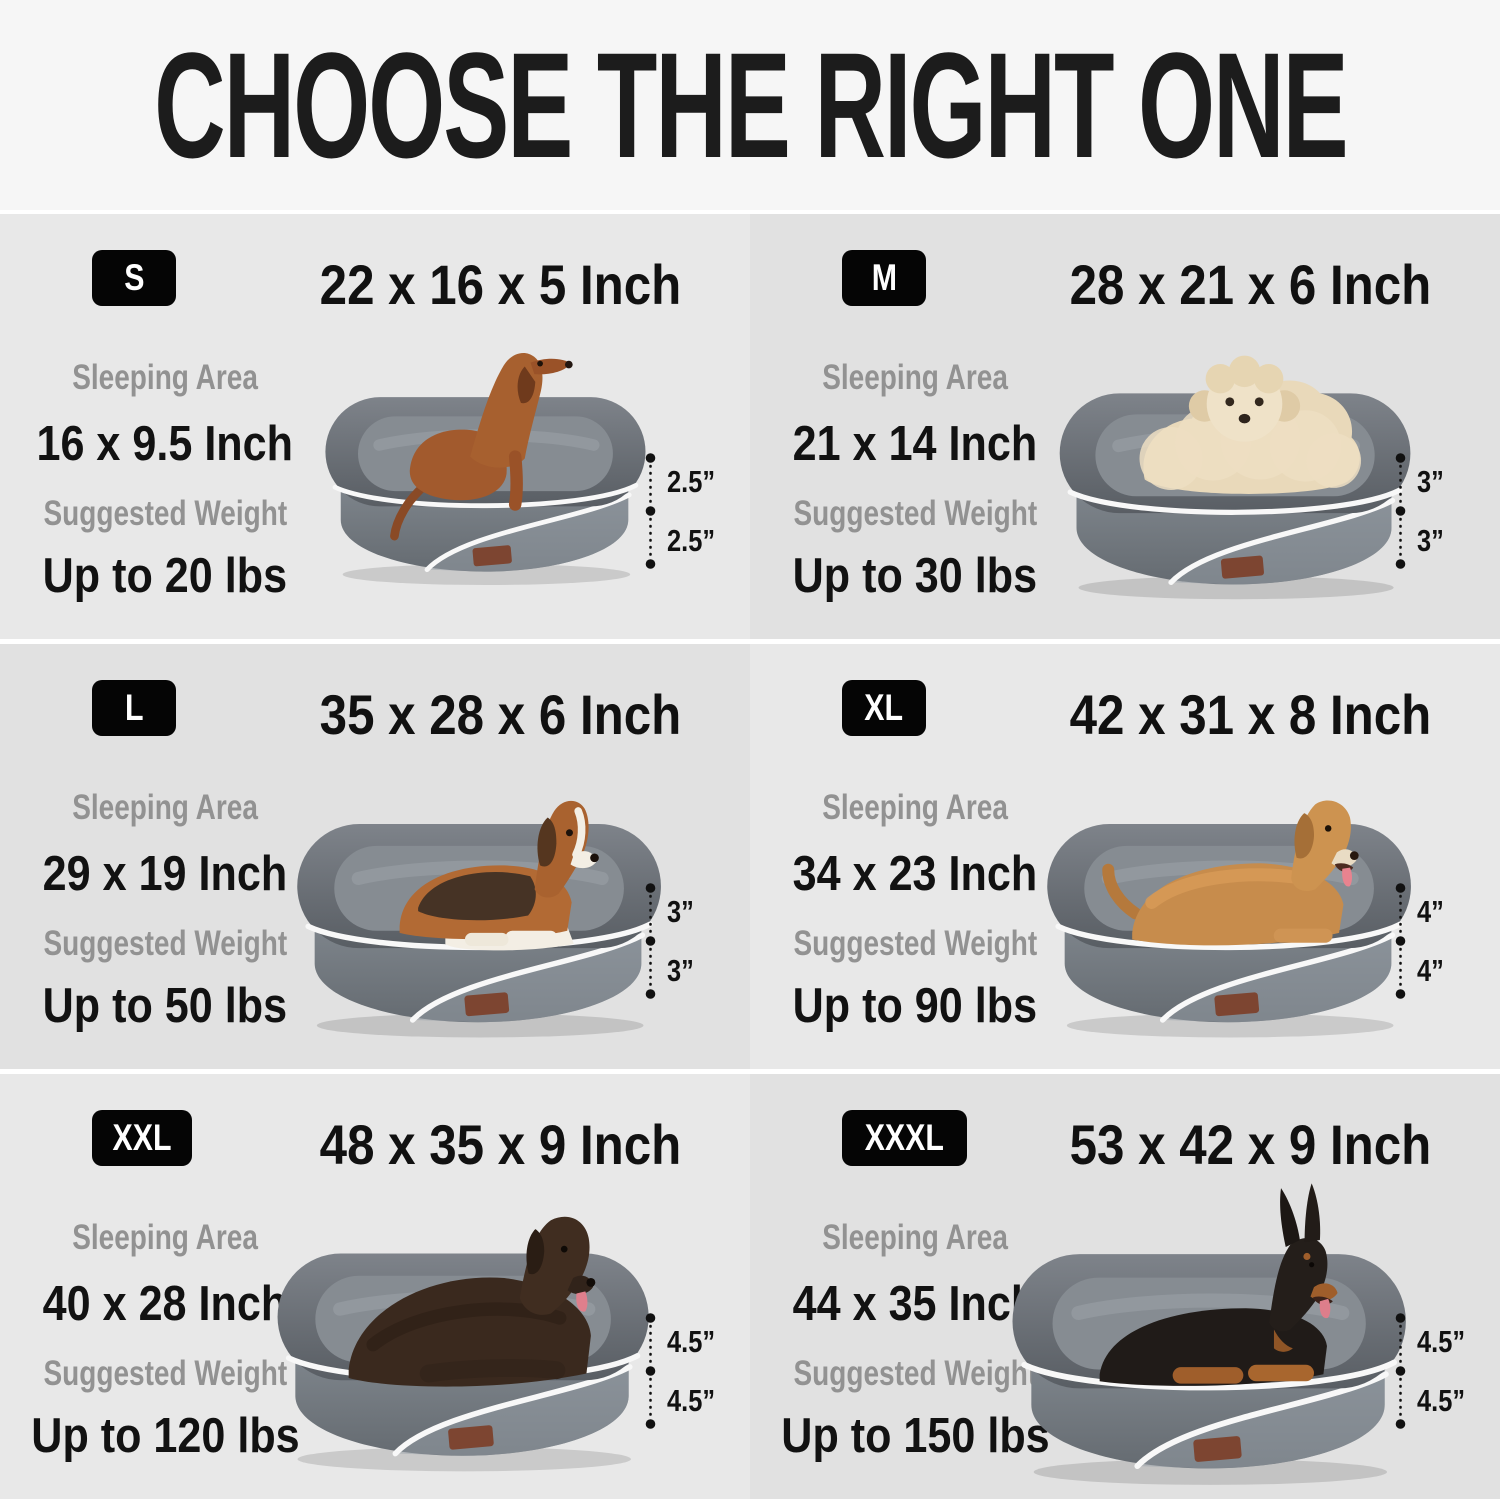  I want to click on dog-bed-photo-dachshund, so click(484, 471).